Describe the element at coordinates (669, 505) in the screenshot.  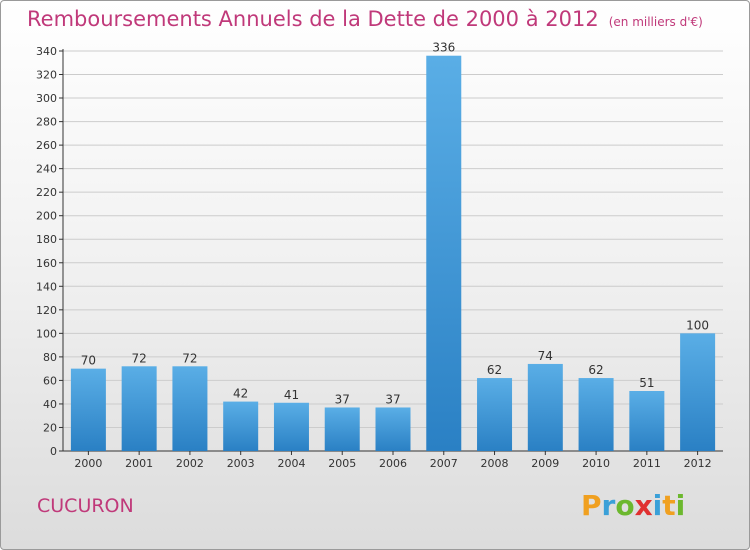
I see `logo-letter: t` at that location.